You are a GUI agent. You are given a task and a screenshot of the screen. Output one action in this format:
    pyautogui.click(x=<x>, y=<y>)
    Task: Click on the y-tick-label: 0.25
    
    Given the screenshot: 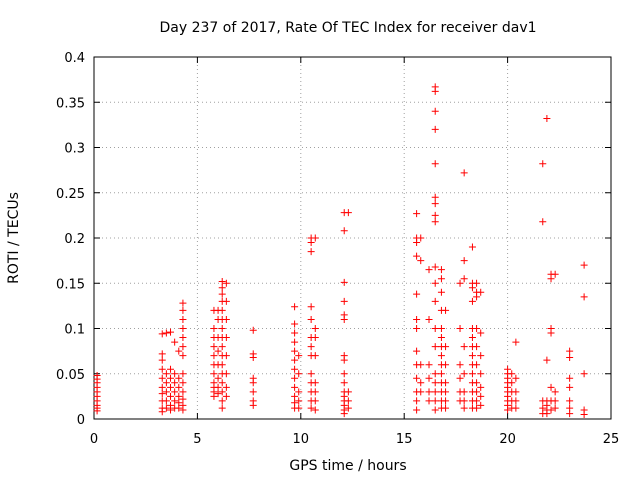 What is the action you would take?
    pyautogui.click(x=70, y=194)
    